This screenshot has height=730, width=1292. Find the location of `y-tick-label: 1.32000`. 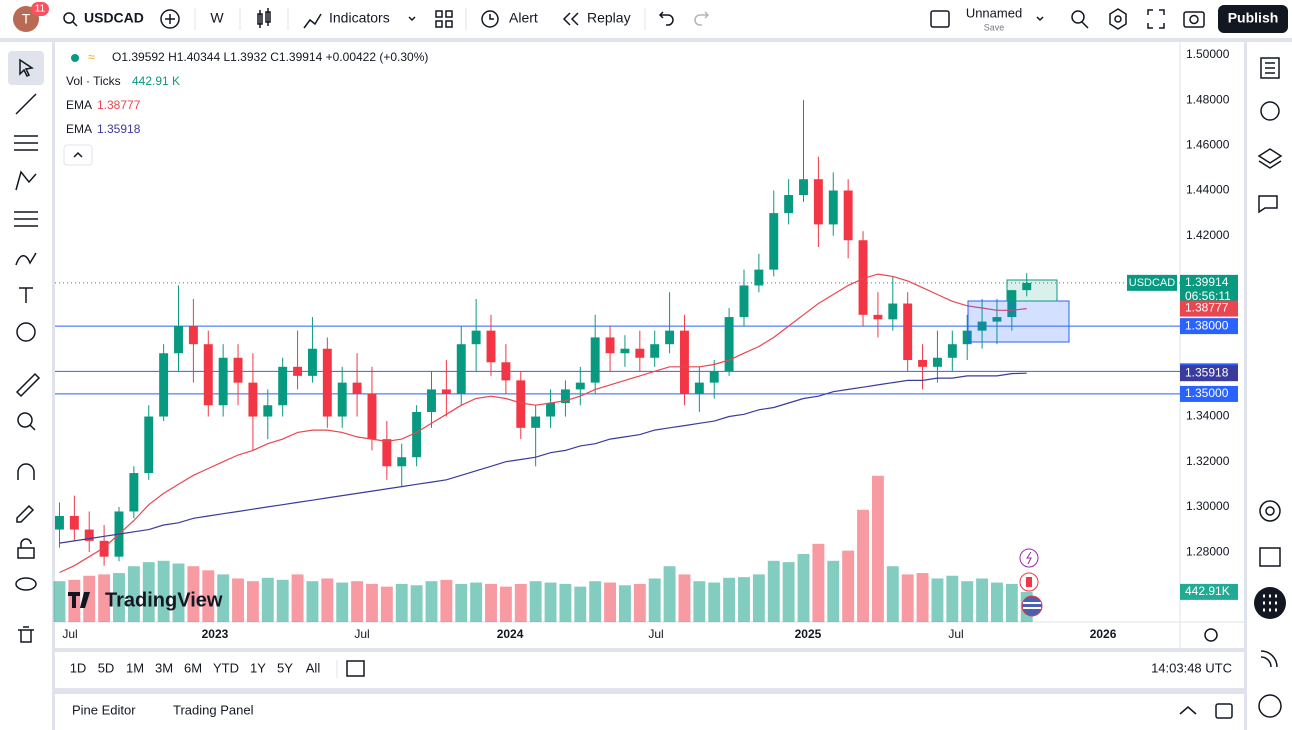

y-tick-label: 1.32000 is located at coordinates (1208, 461).